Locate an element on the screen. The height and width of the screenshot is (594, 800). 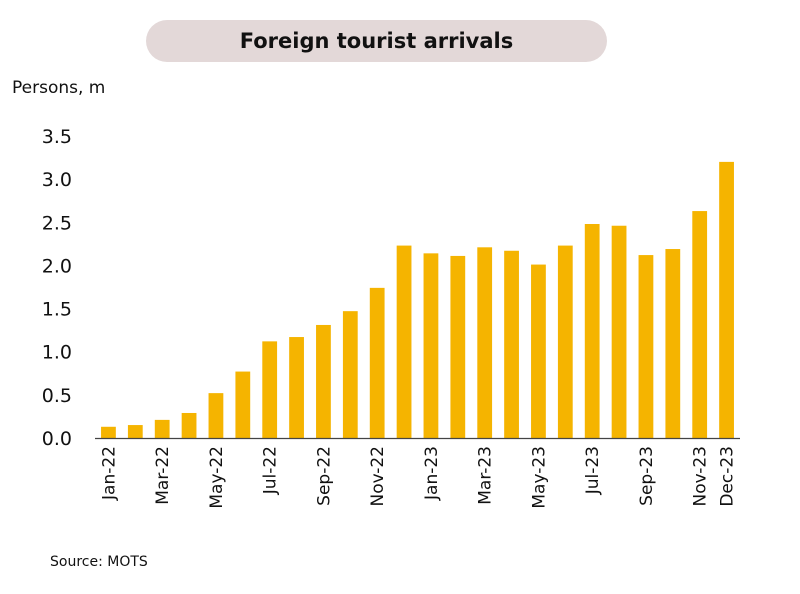
x-tick-label: Nov-22 is located at coordinates (378, 476).